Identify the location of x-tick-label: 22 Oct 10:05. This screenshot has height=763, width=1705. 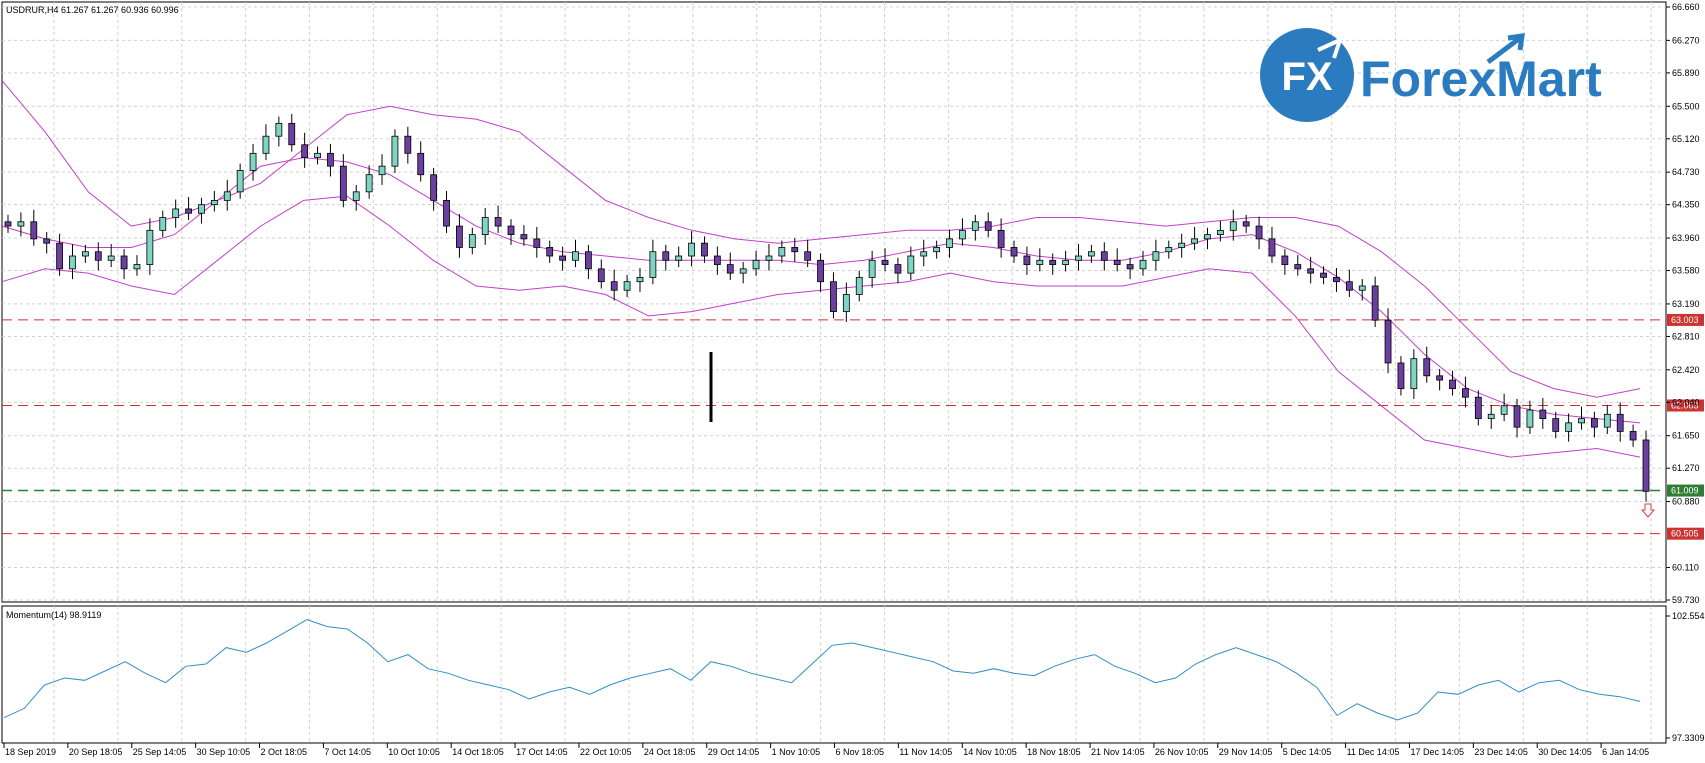
(606, 752).